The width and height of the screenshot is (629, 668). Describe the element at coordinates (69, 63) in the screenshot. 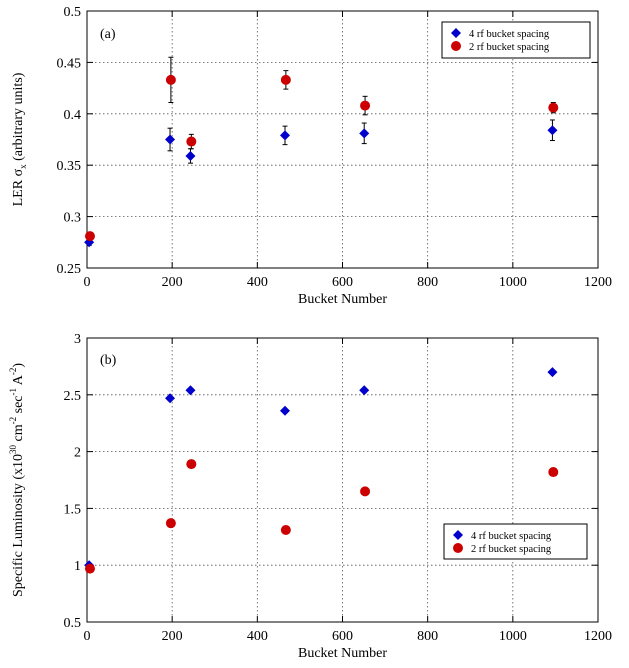

I see `y-tick-label: 0.45` at that location.